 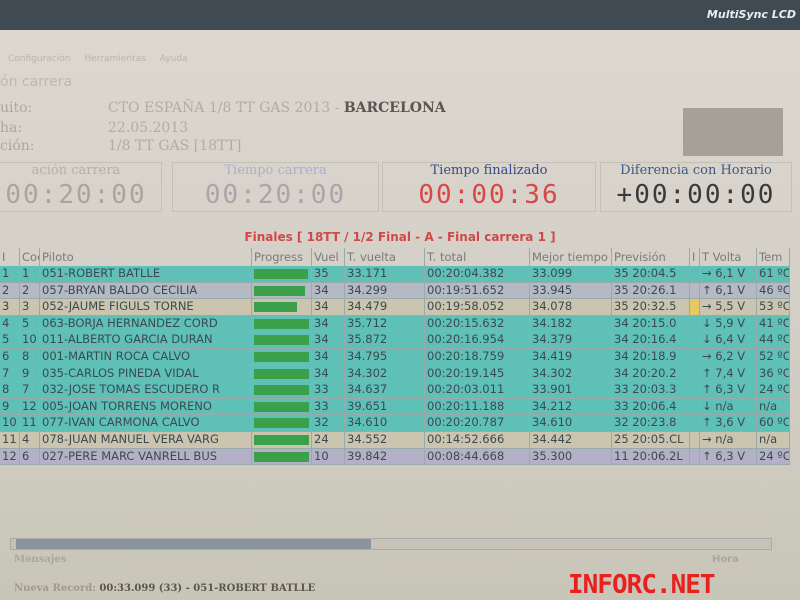 What do you see at coordinates (30, 274) in the screenshot?
I see `coc-cell: 1` at bounding box center [30, 274].